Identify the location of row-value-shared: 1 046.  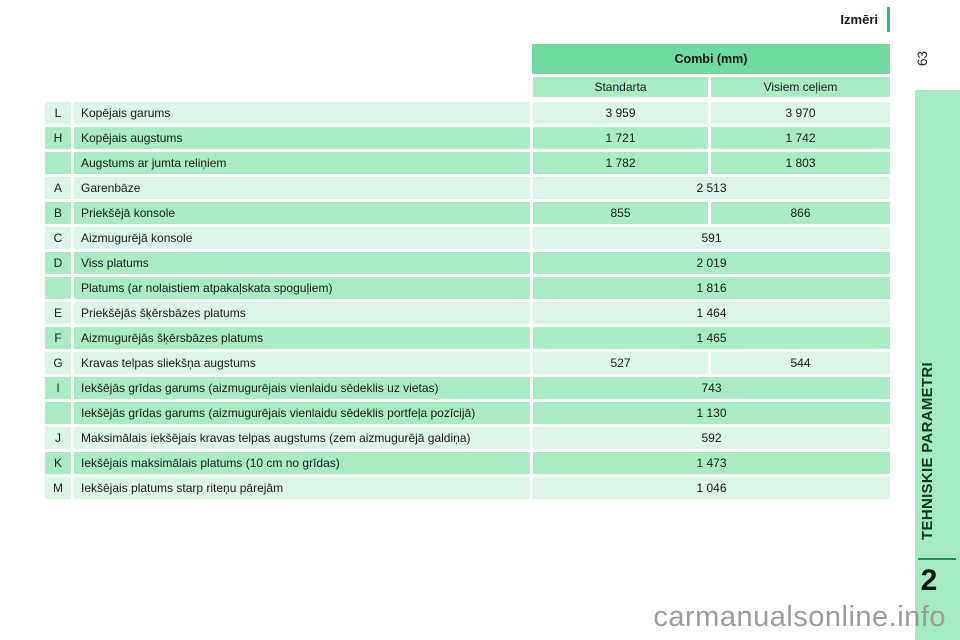
(711, 488).